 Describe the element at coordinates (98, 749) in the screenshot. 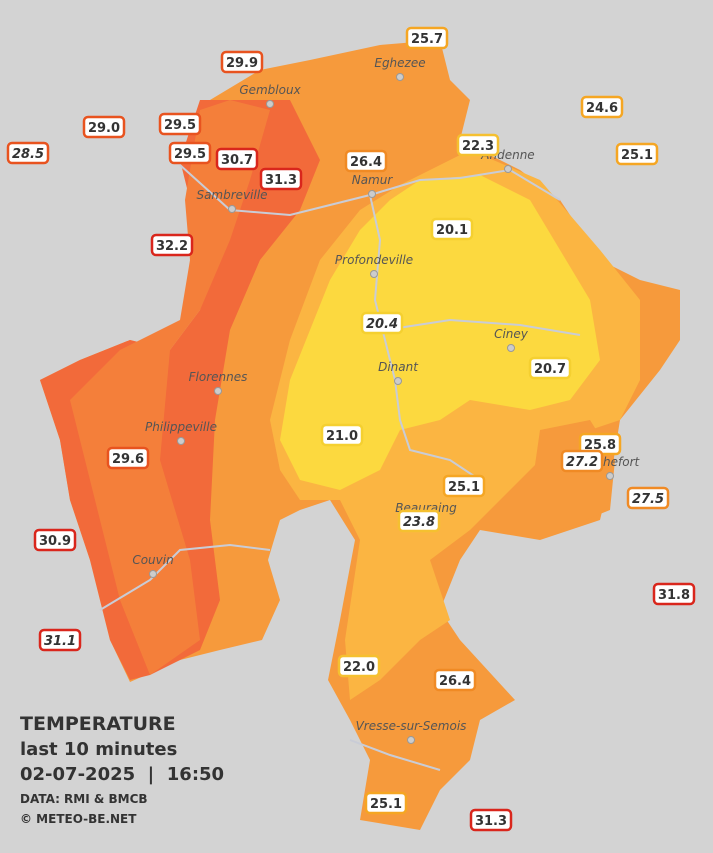

I see `legend-period: last 10 minutes` at that location.